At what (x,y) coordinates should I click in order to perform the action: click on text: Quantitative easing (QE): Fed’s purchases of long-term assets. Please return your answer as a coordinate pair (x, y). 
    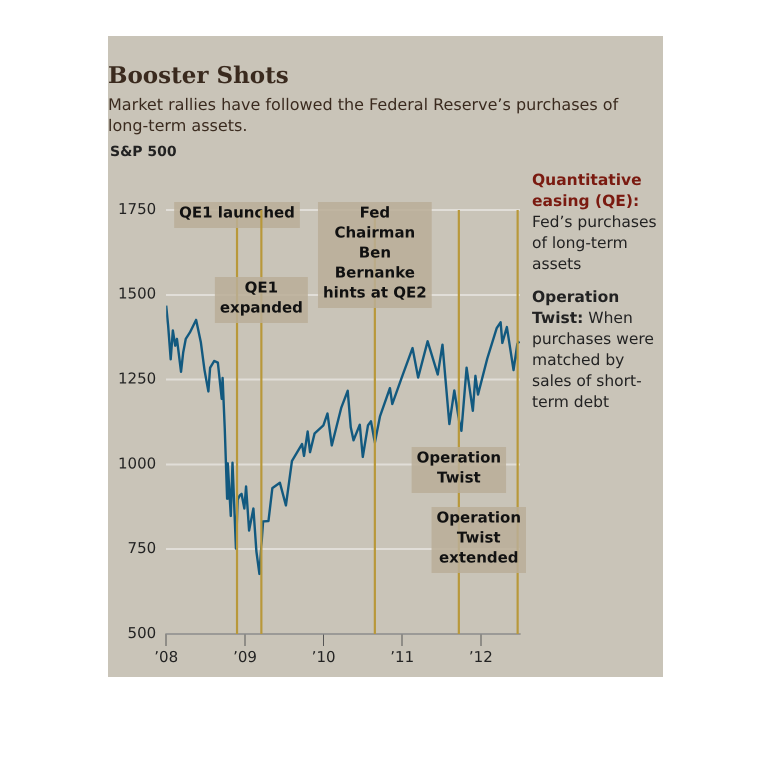
    Looking at the image, I should click on (595, 222).